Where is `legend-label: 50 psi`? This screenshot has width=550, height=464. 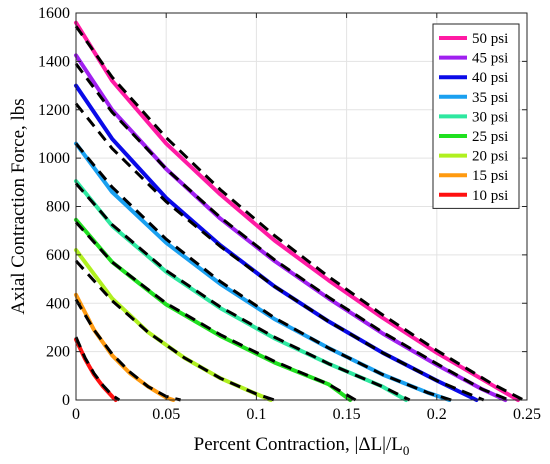 legend-label: 50 psi is located at coordinates (490, 39).